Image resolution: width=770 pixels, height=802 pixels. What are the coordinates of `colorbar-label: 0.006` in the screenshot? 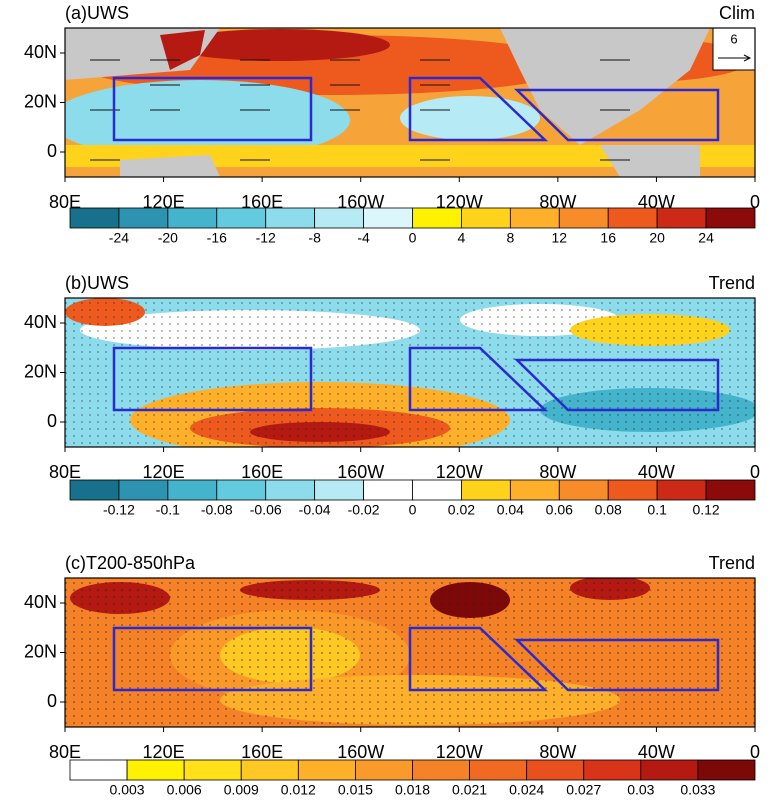 It's located at (184, 790).